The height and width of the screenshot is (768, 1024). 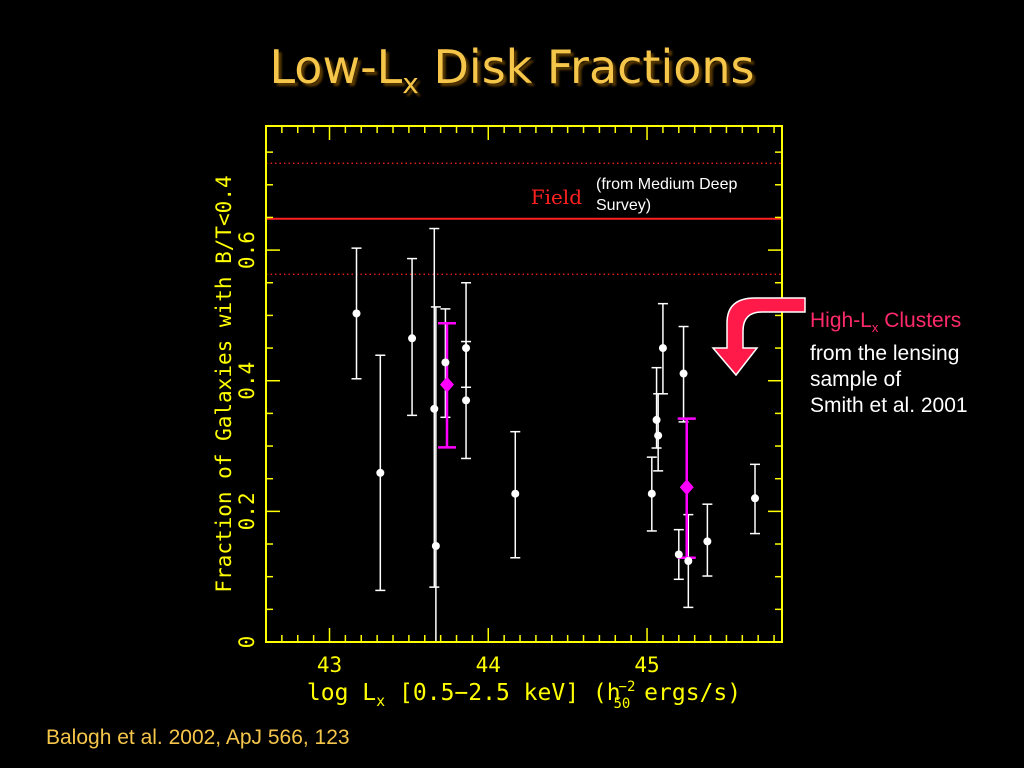 What do you see at coordinates (885, 354) in the screenshot?
I see `callout-line2: from the lensing` at bounding box center [885, 354].